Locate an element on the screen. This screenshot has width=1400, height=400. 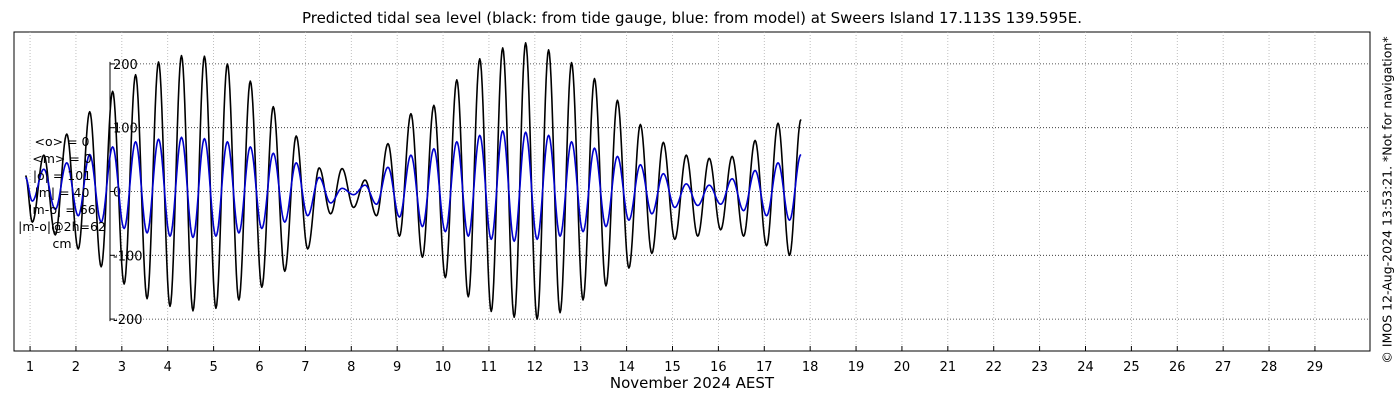
x-tick-label-24: 24 is located at coordinates (1085, 367).